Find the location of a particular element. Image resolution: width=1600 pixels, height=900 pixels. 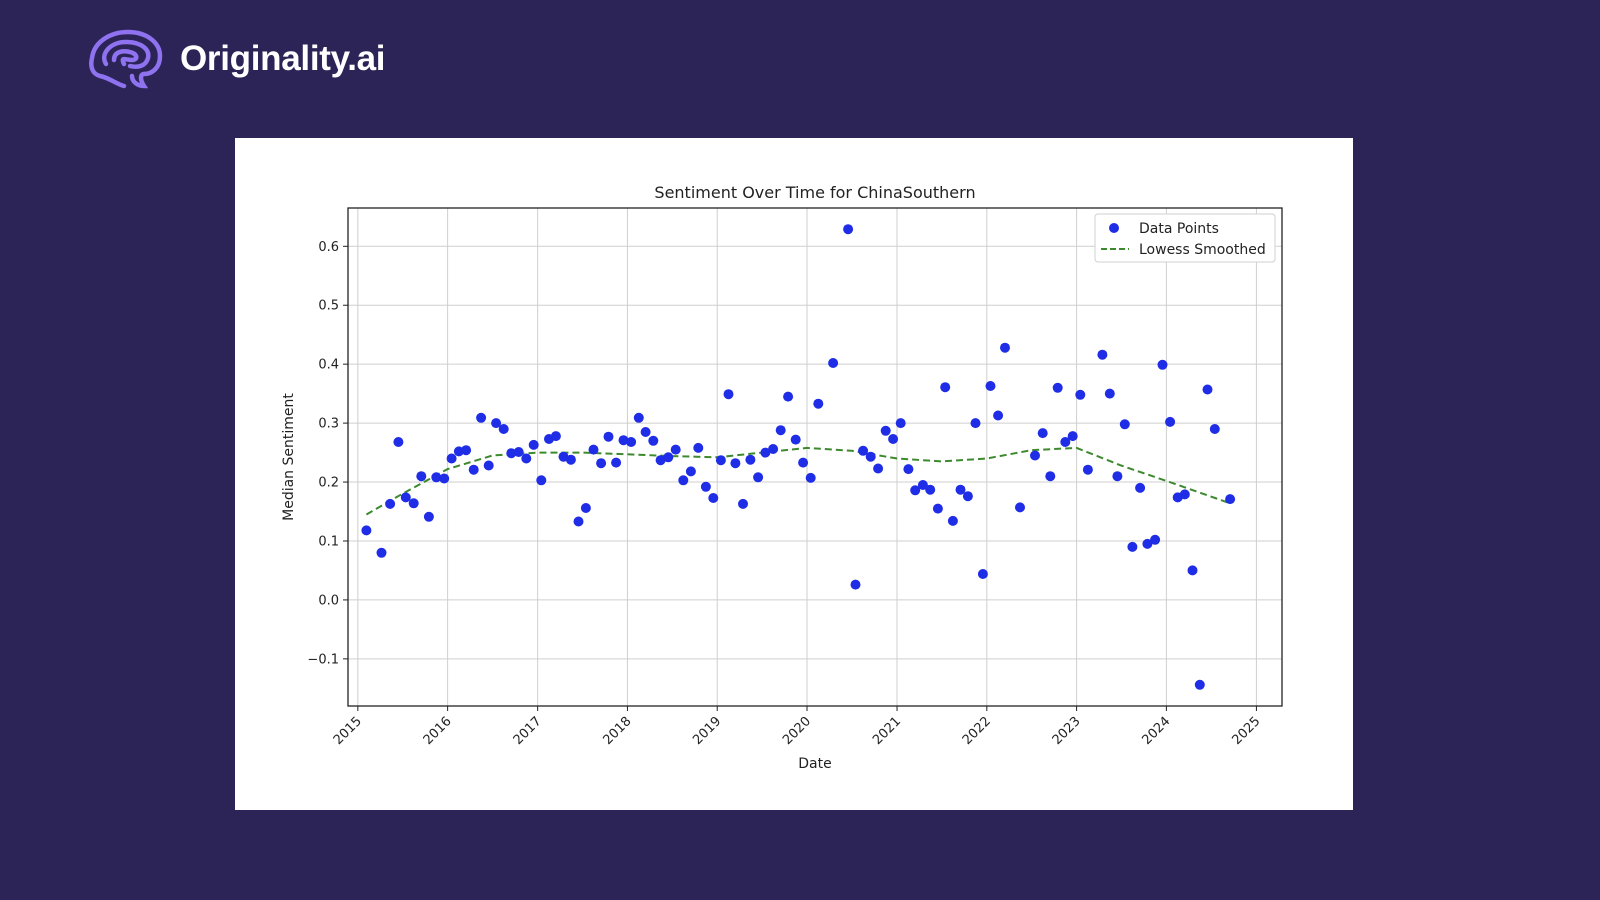

legend-label-lowess: Lowess Smoothed is located at coordinates (1202, 250).